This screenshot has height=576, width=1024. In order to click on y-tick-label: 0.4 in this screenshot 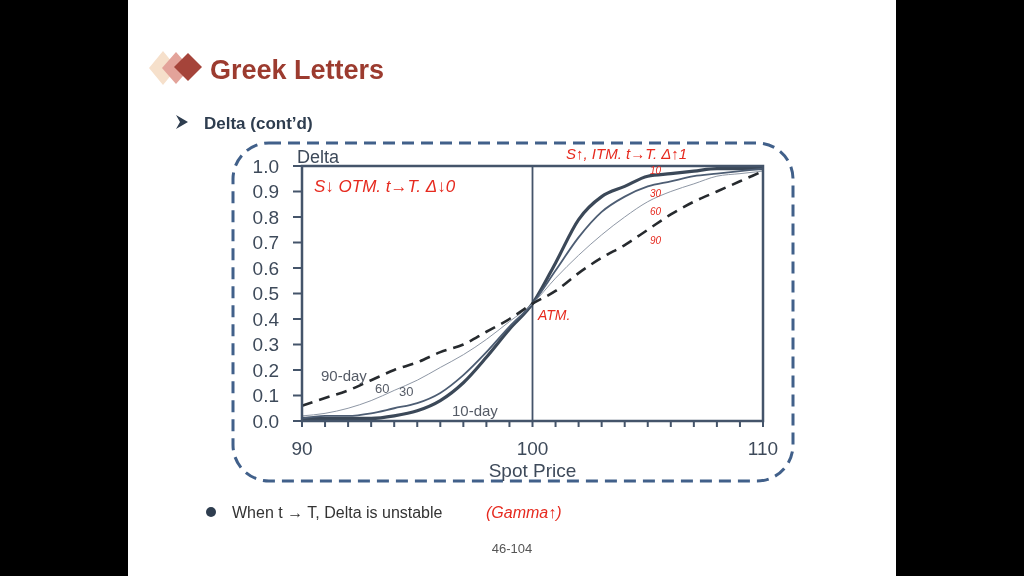, I will do `click(266, 319)`.